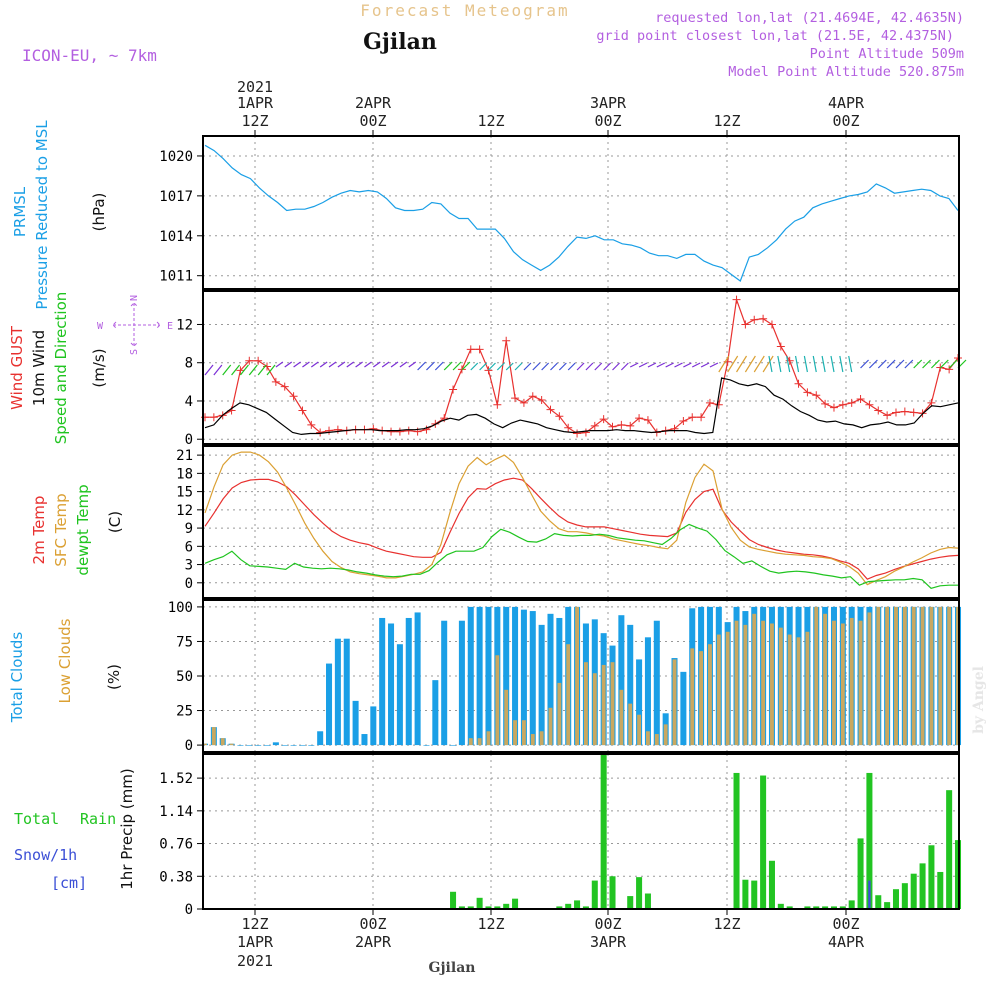 This screenshot has width=1000, height=1000. Describe the element at coordinates (607, 121) in the screenshot. I see `top-label-3-l3: 00Z` at that location.